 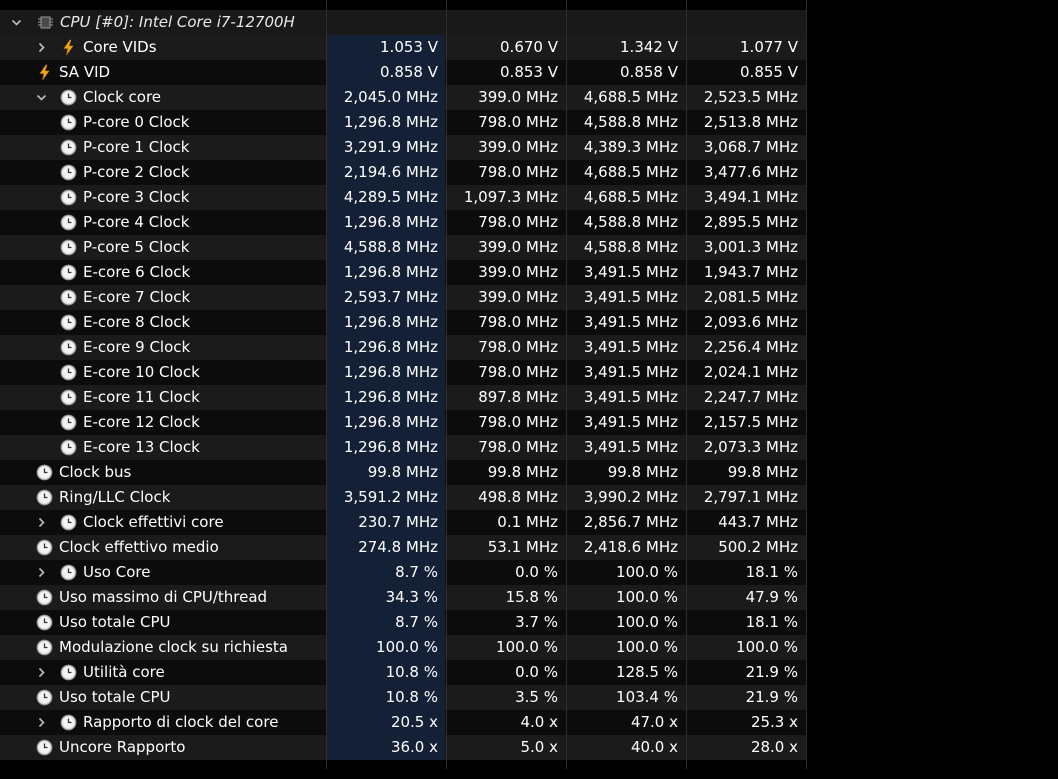 I want to click on sensor-name-cell: P-core 3 Clock, so click(x=163, y=197).